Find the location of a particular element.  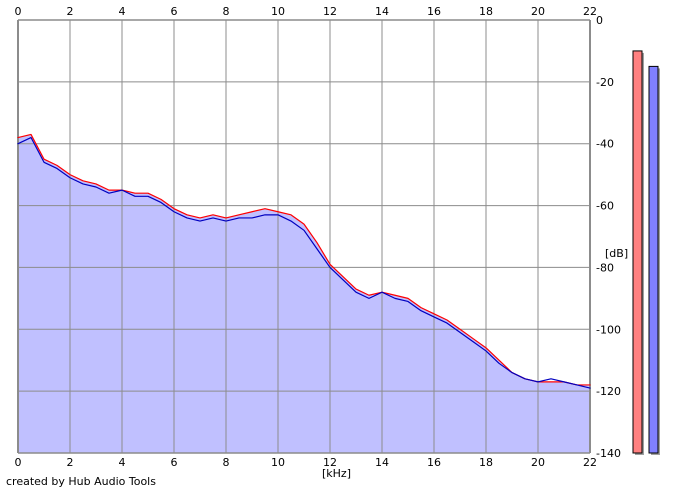

y-tick-label: -120 is located at coordinates (608, 391).